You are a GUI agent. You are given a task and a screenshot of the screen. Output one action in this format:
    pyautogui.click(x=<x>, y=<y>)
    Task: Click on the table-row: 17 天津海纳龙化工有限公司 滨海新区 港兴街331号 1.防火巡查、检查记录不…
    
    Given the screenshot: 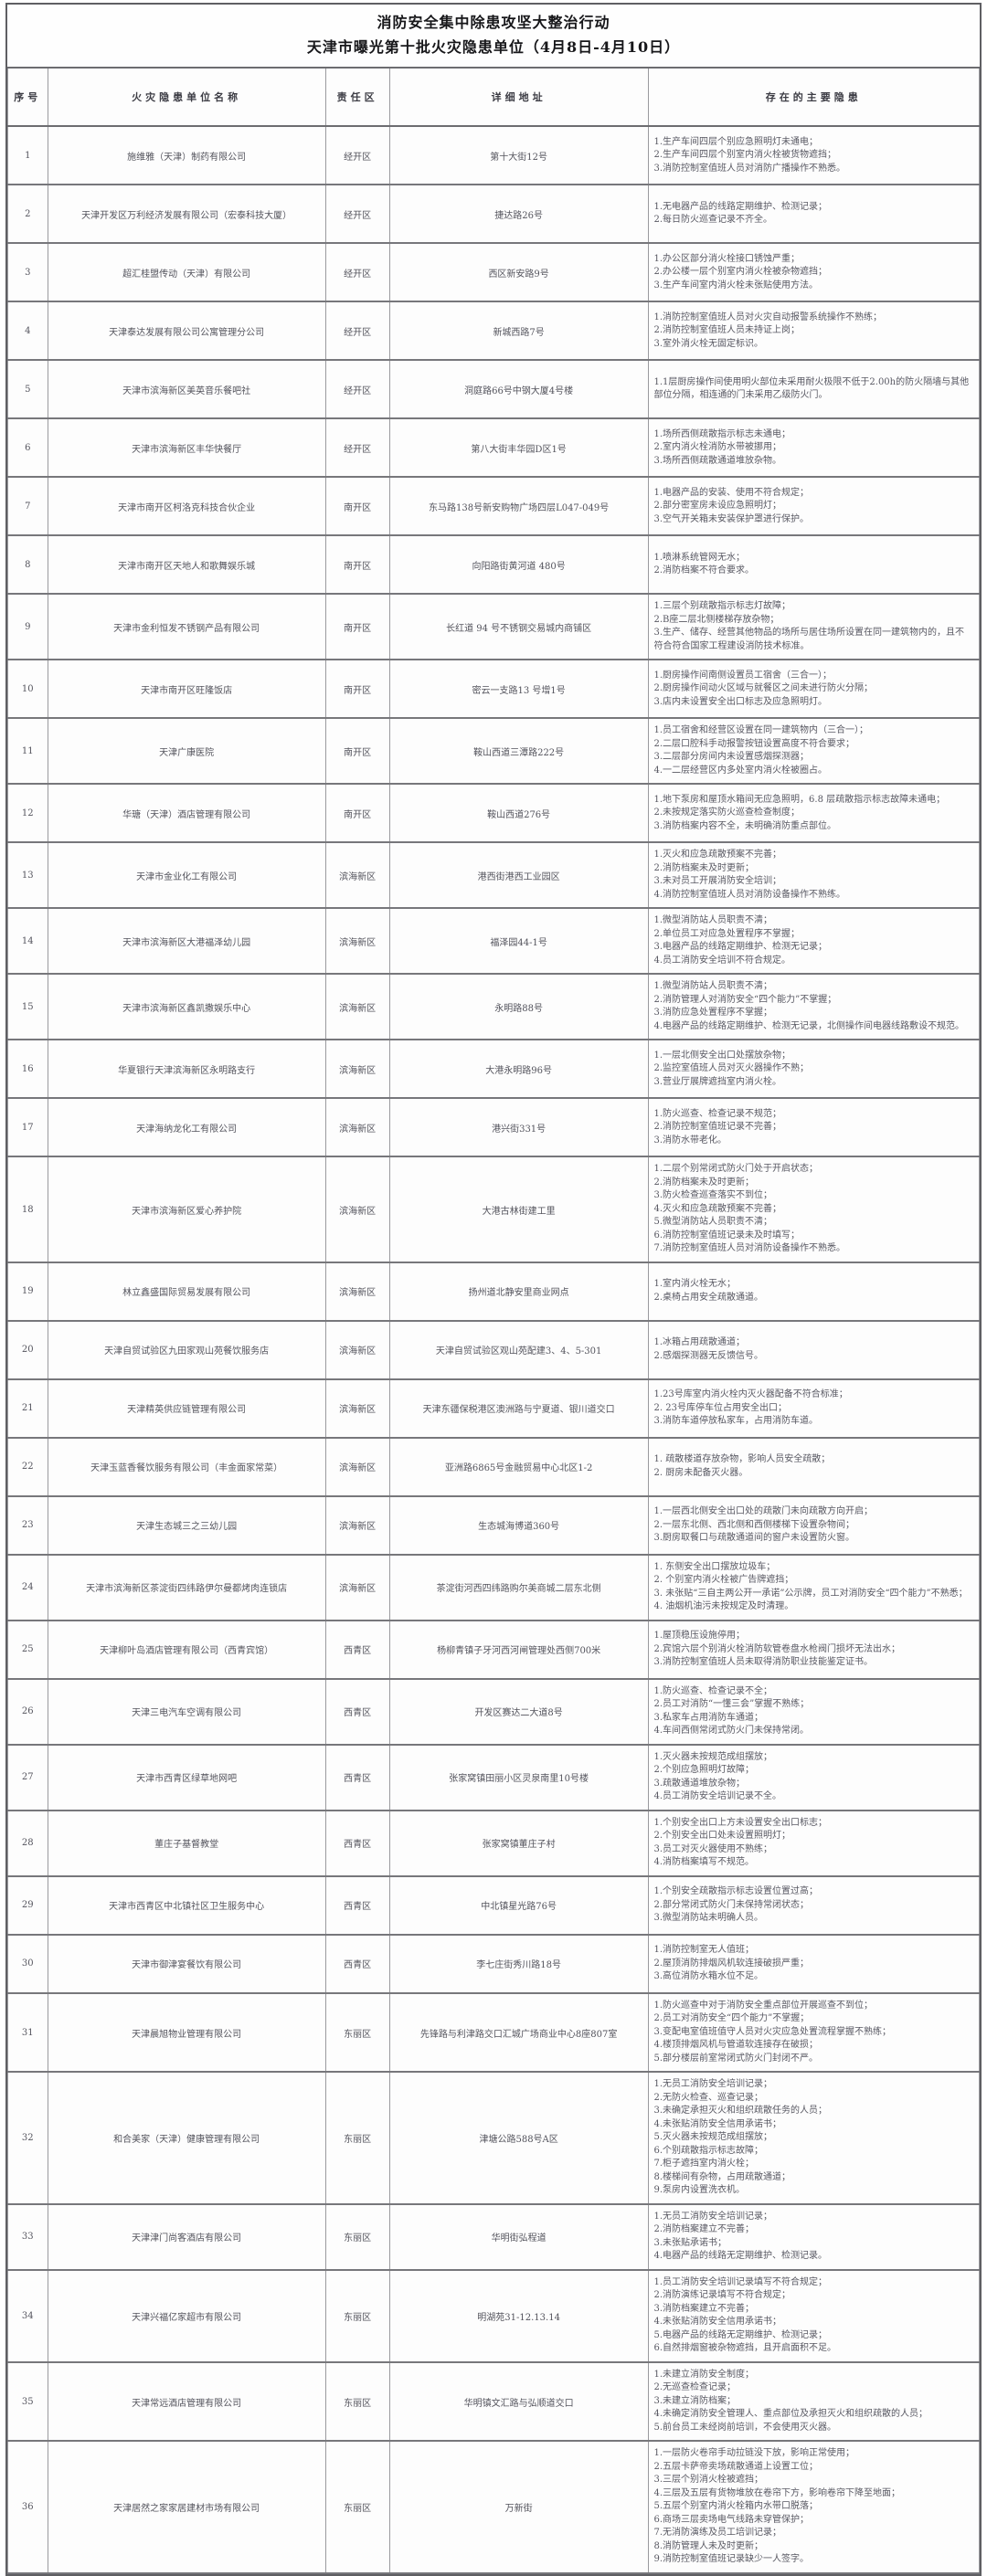 What is the action you would take?
    pyautogui.click(x=493, y=1127)
    